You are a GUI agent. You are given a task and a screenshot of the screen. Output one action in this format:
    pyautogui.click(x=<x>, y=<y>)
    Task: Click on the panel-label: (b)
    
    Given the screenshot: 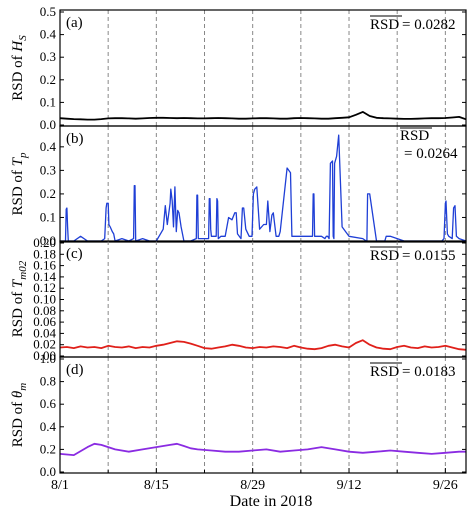 What is the action you would take?
    pyautogui.click(x=75, y=139)
    